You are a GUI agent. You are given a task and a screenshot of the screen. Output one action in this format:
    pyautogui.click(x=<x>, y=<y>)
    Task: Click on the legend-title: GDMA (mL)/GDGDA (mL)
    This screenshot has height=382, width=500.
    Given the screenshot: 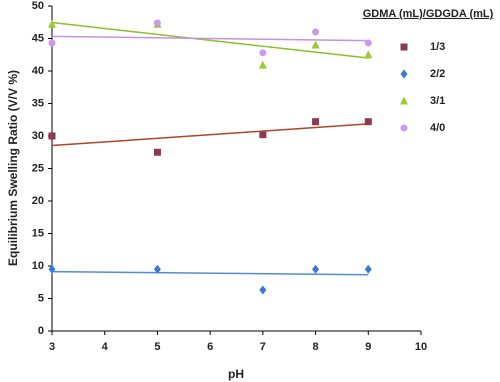 What is the action you would take?
    pyautogui.click(x=428, y=14)
    